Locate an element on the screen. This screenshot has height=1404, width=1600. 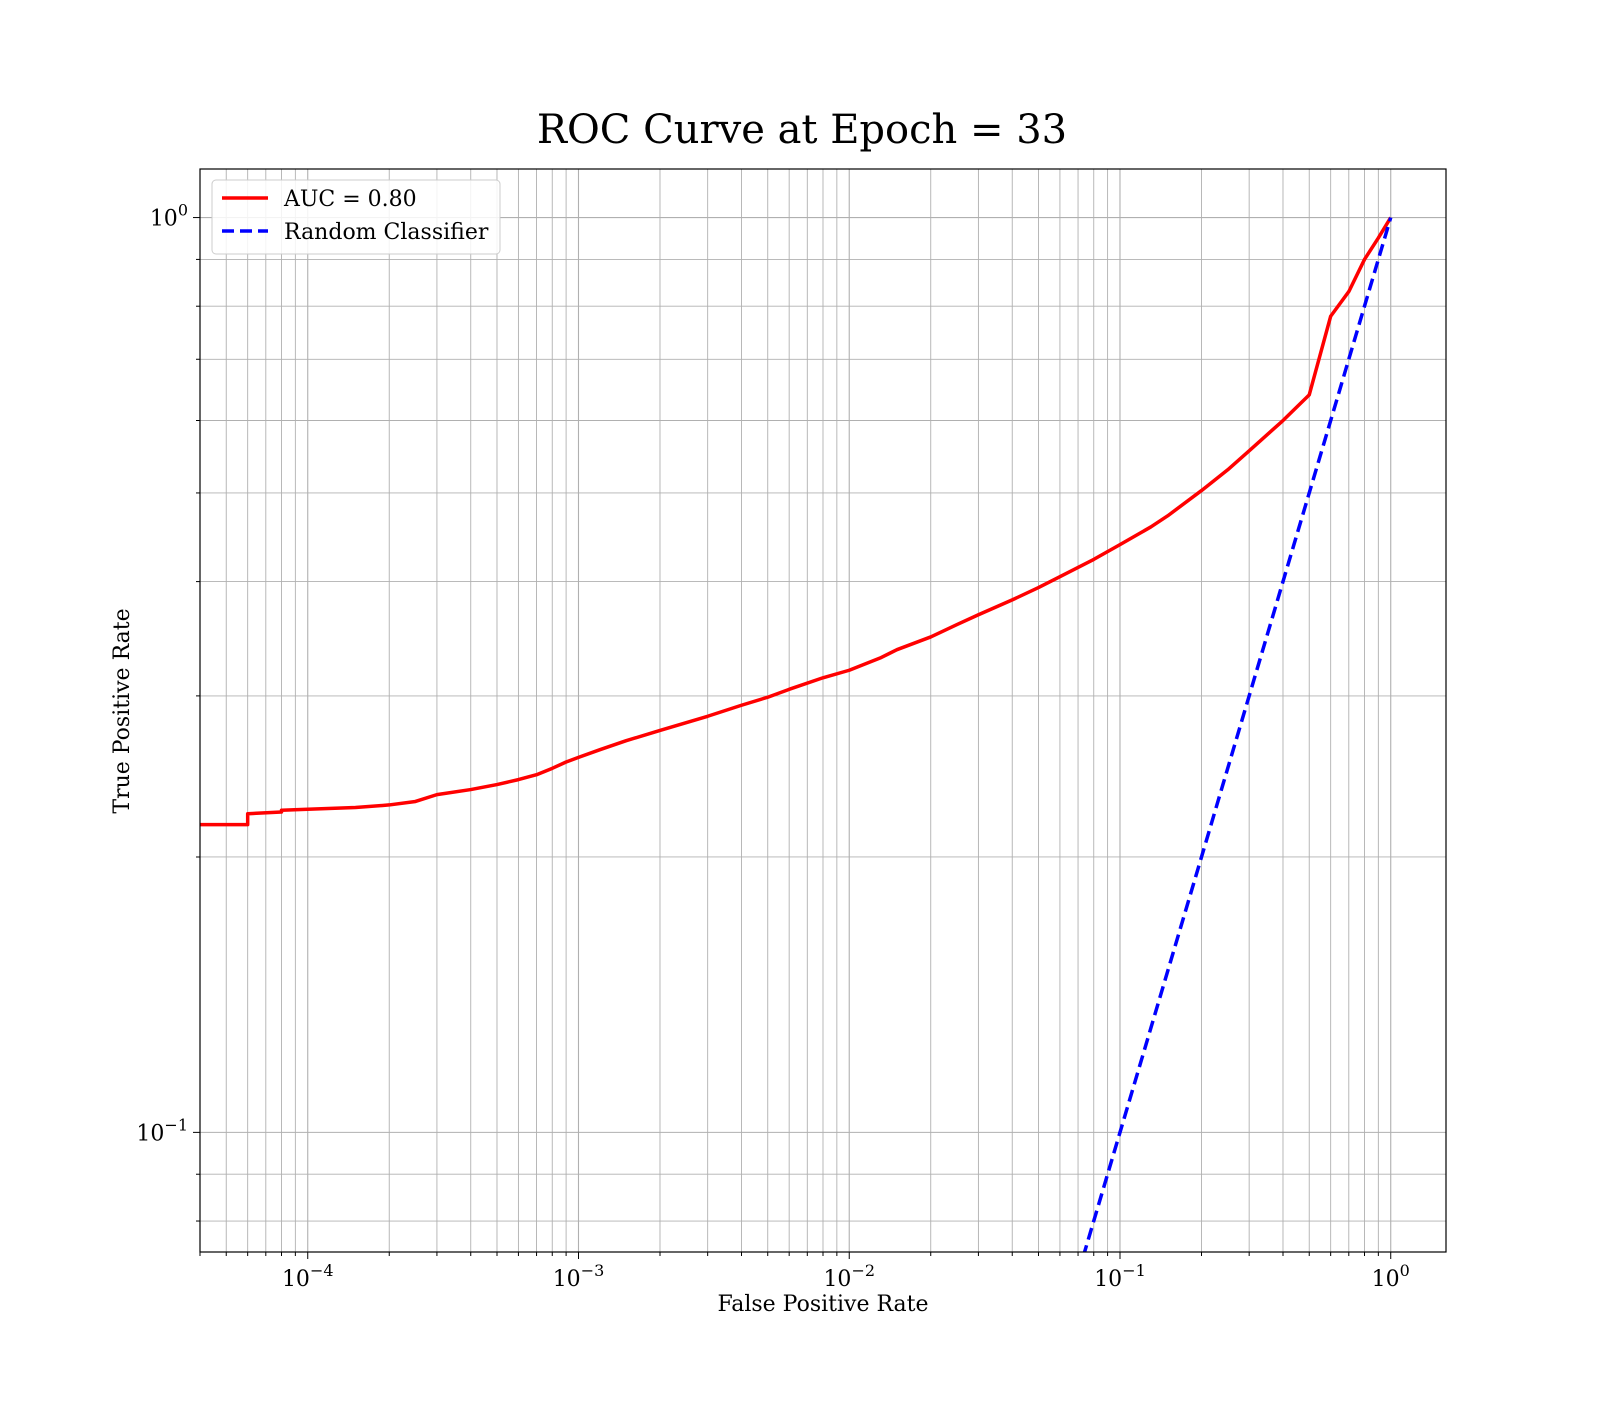
random-classifier-line is located at coordinates (1237, 734).